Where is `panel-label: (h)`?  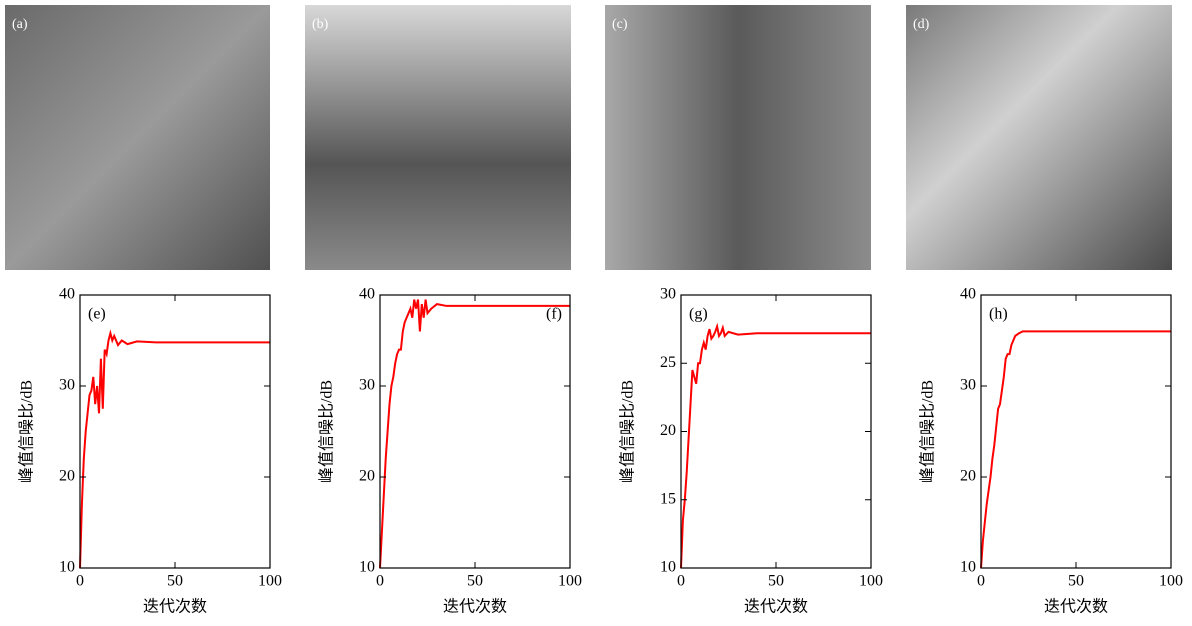 panel-label: (h) is located at coordinates (998, 314).